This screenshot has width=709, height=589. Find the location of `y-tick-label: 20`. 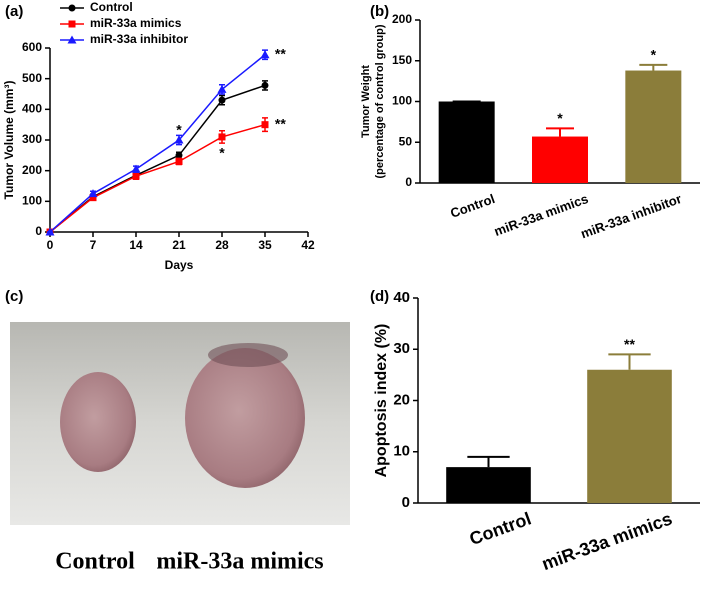

y-tick-label: 20 is located at coordinates (401, 399).